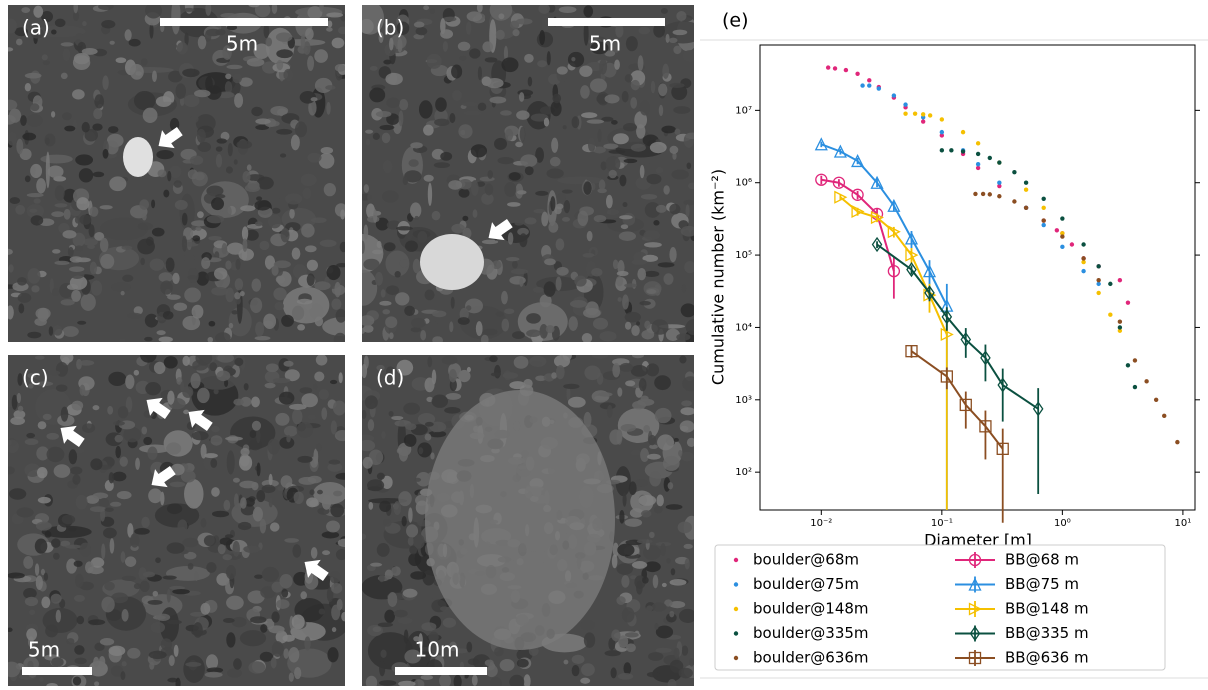  Describe the element at coordinates (36, 28) in the screenshot. I see `panel-label: (a)` at that location.